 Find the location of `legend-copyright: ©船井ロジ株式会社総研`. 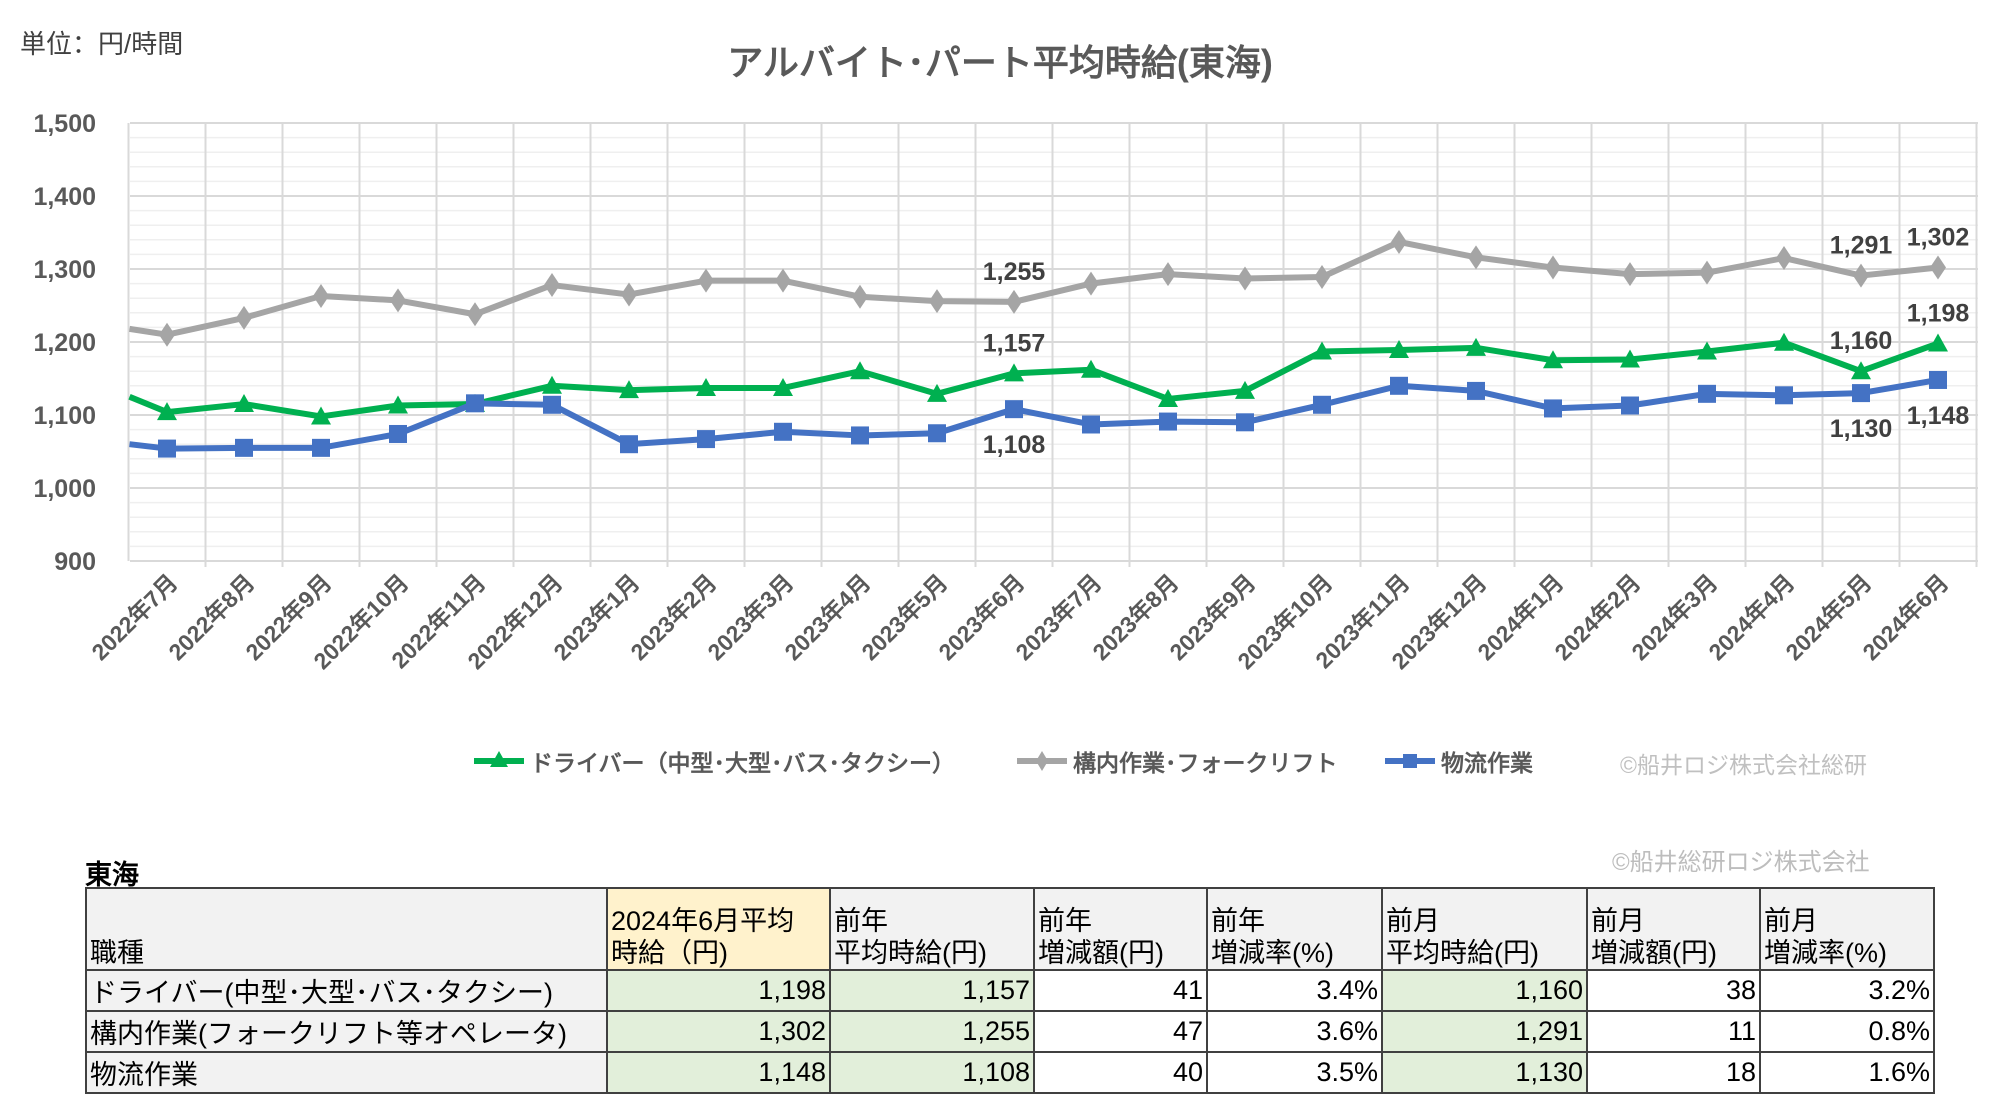

legend-copyright: ©船井ロジ株式会社総研 is located at coordinates (1743, 765).